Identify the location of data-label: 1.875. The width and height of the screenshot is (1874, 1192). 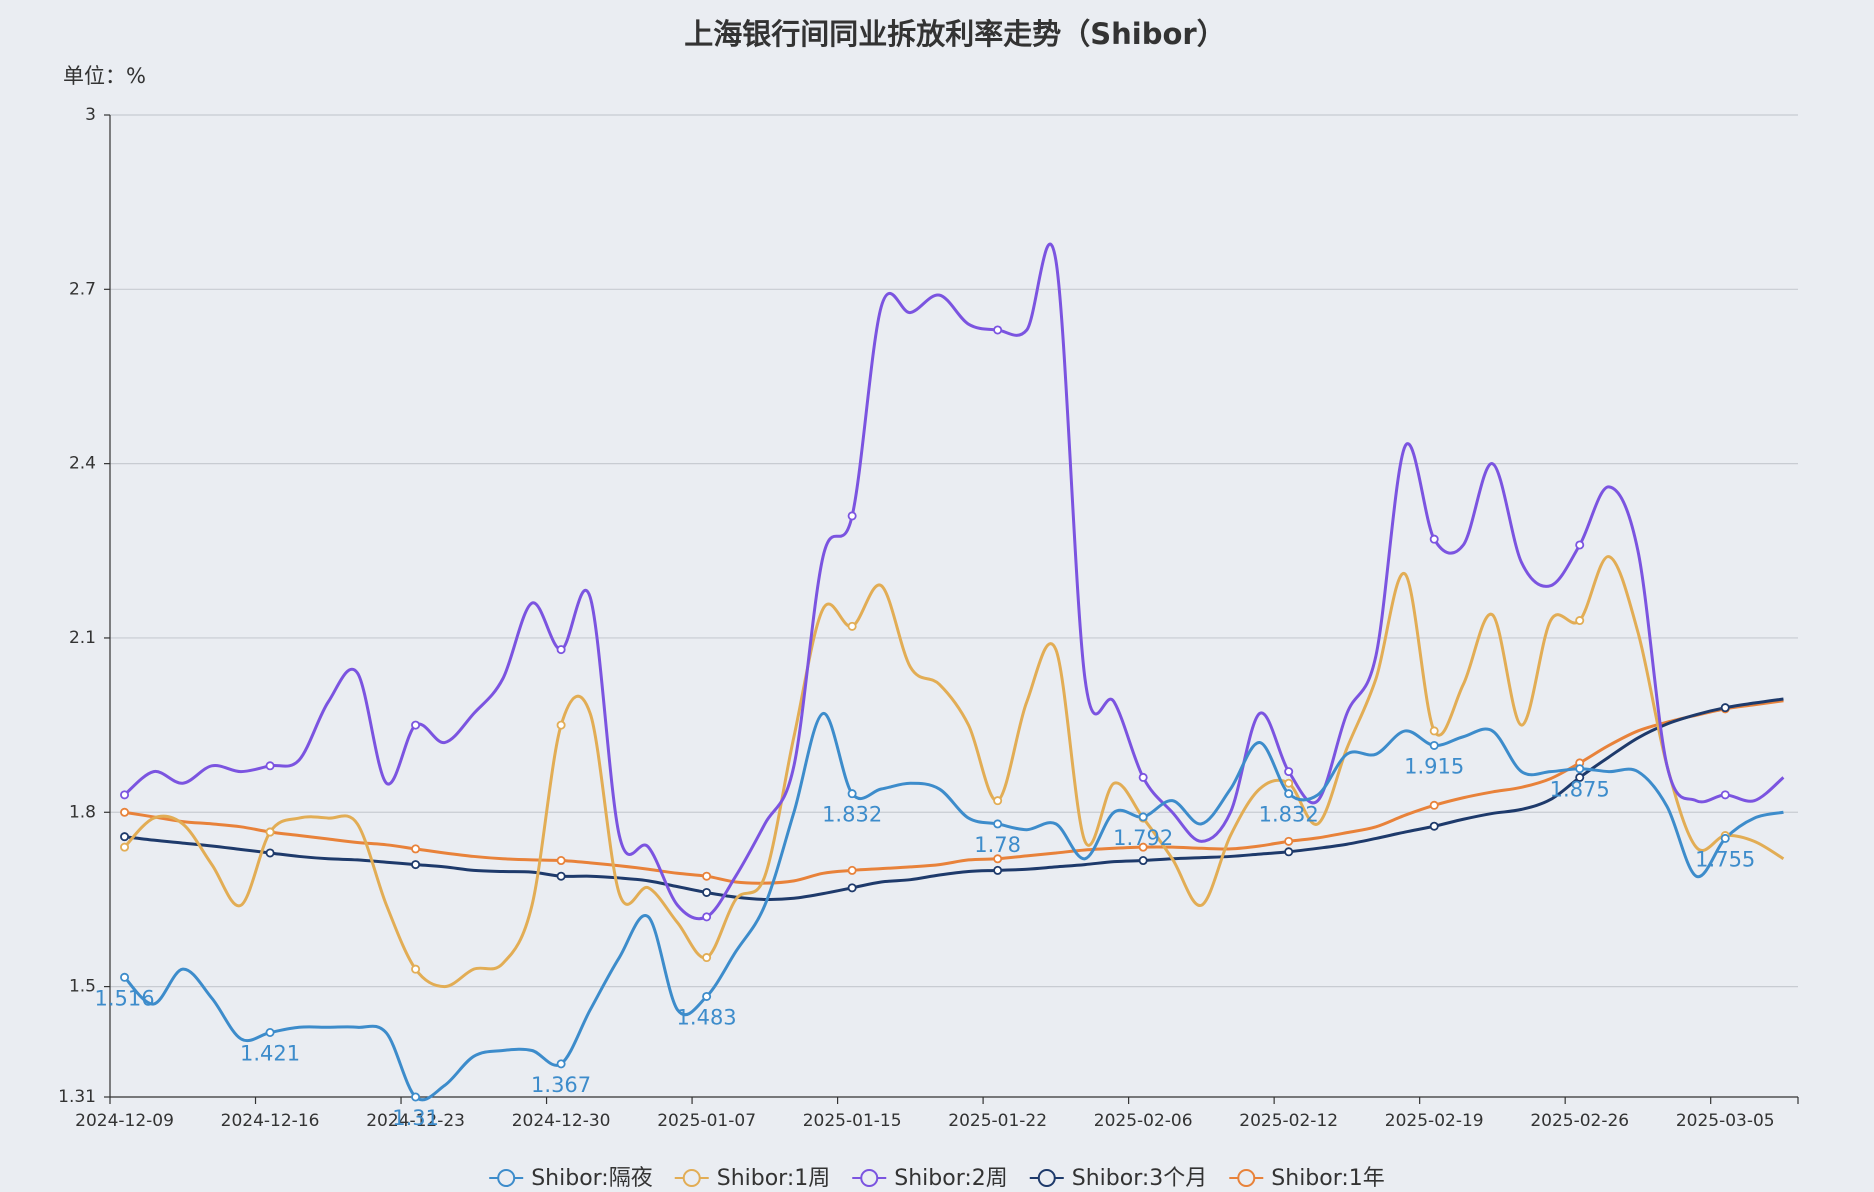
(1580, 790).